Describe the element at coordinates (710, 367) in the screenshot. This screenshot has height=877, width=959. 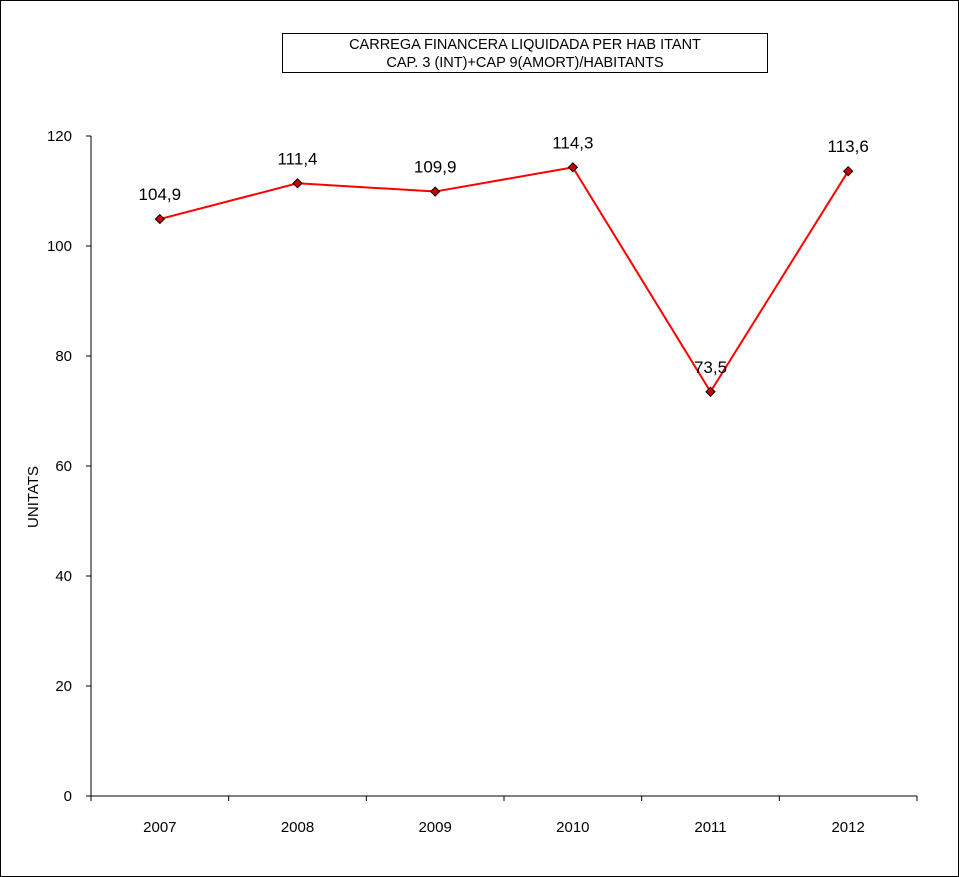
I see `data-label: 73,5` at that location.